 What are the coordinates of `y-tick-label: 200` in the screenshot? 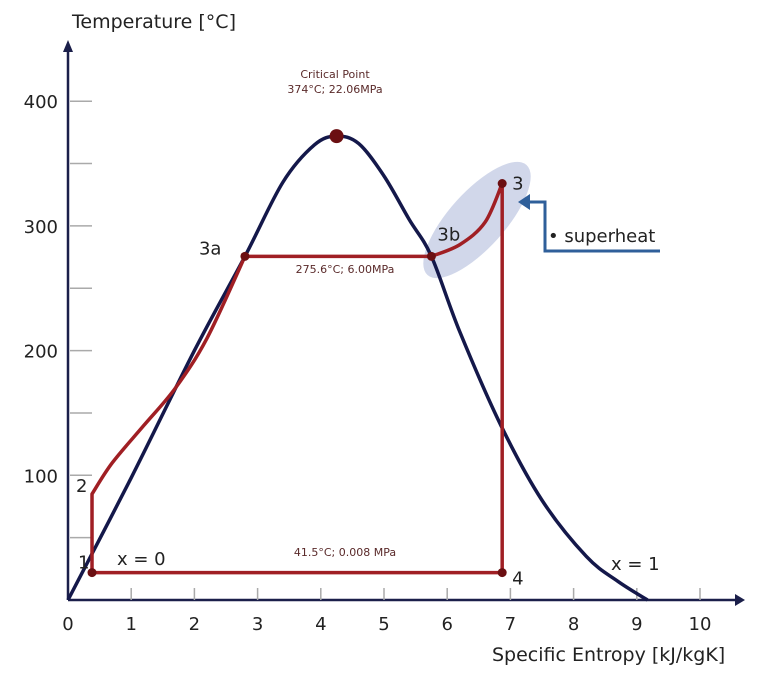 It's located at (41, 352).